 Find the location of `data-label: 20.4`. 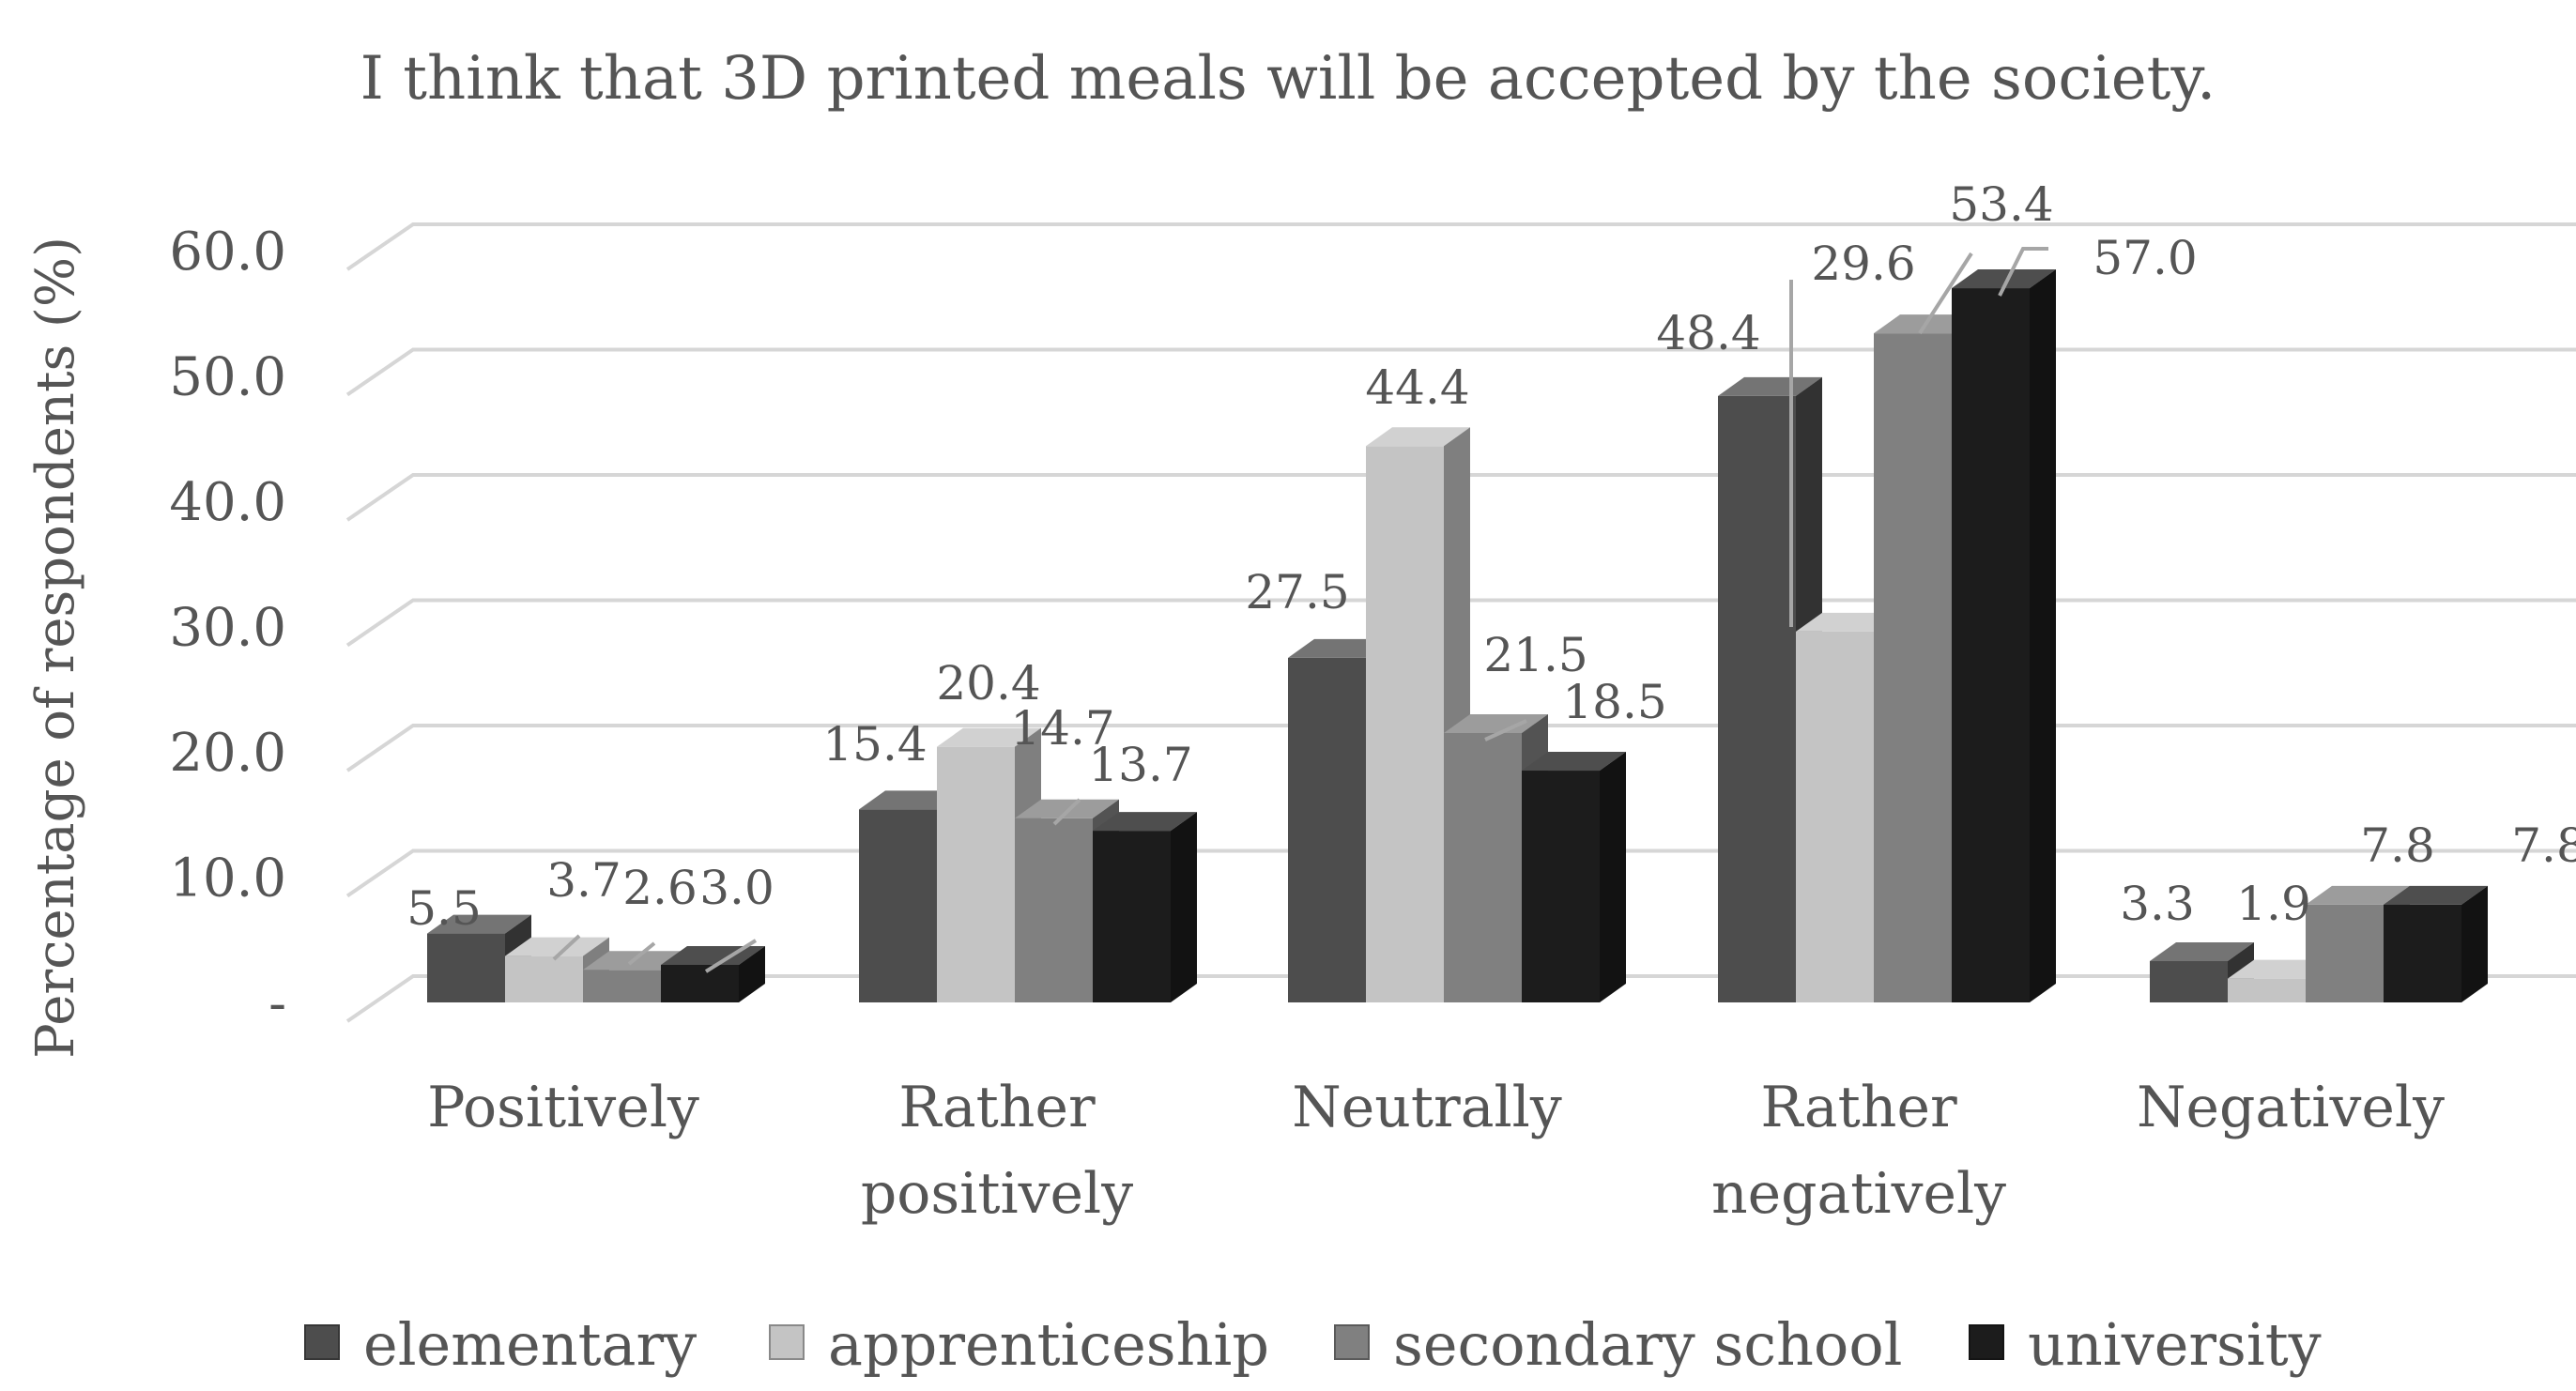

data-label: 20.4 is located at coordinates (988, 683).